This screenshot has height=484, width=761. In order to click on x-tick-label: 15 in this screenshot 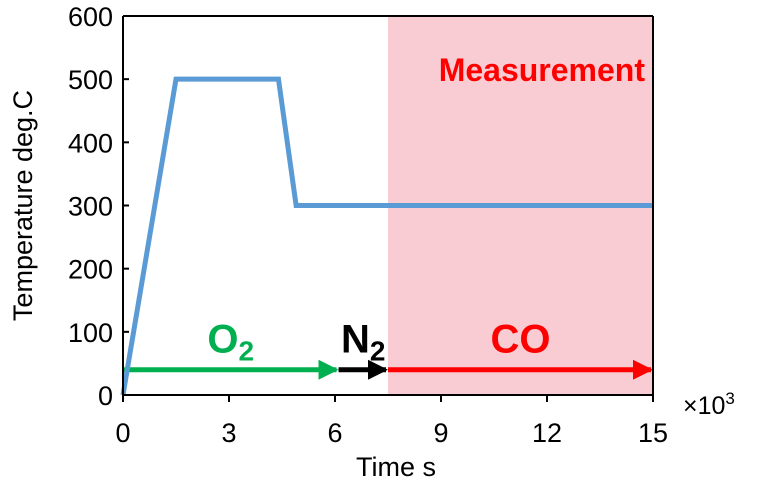, I will do `click(653, 433)`.